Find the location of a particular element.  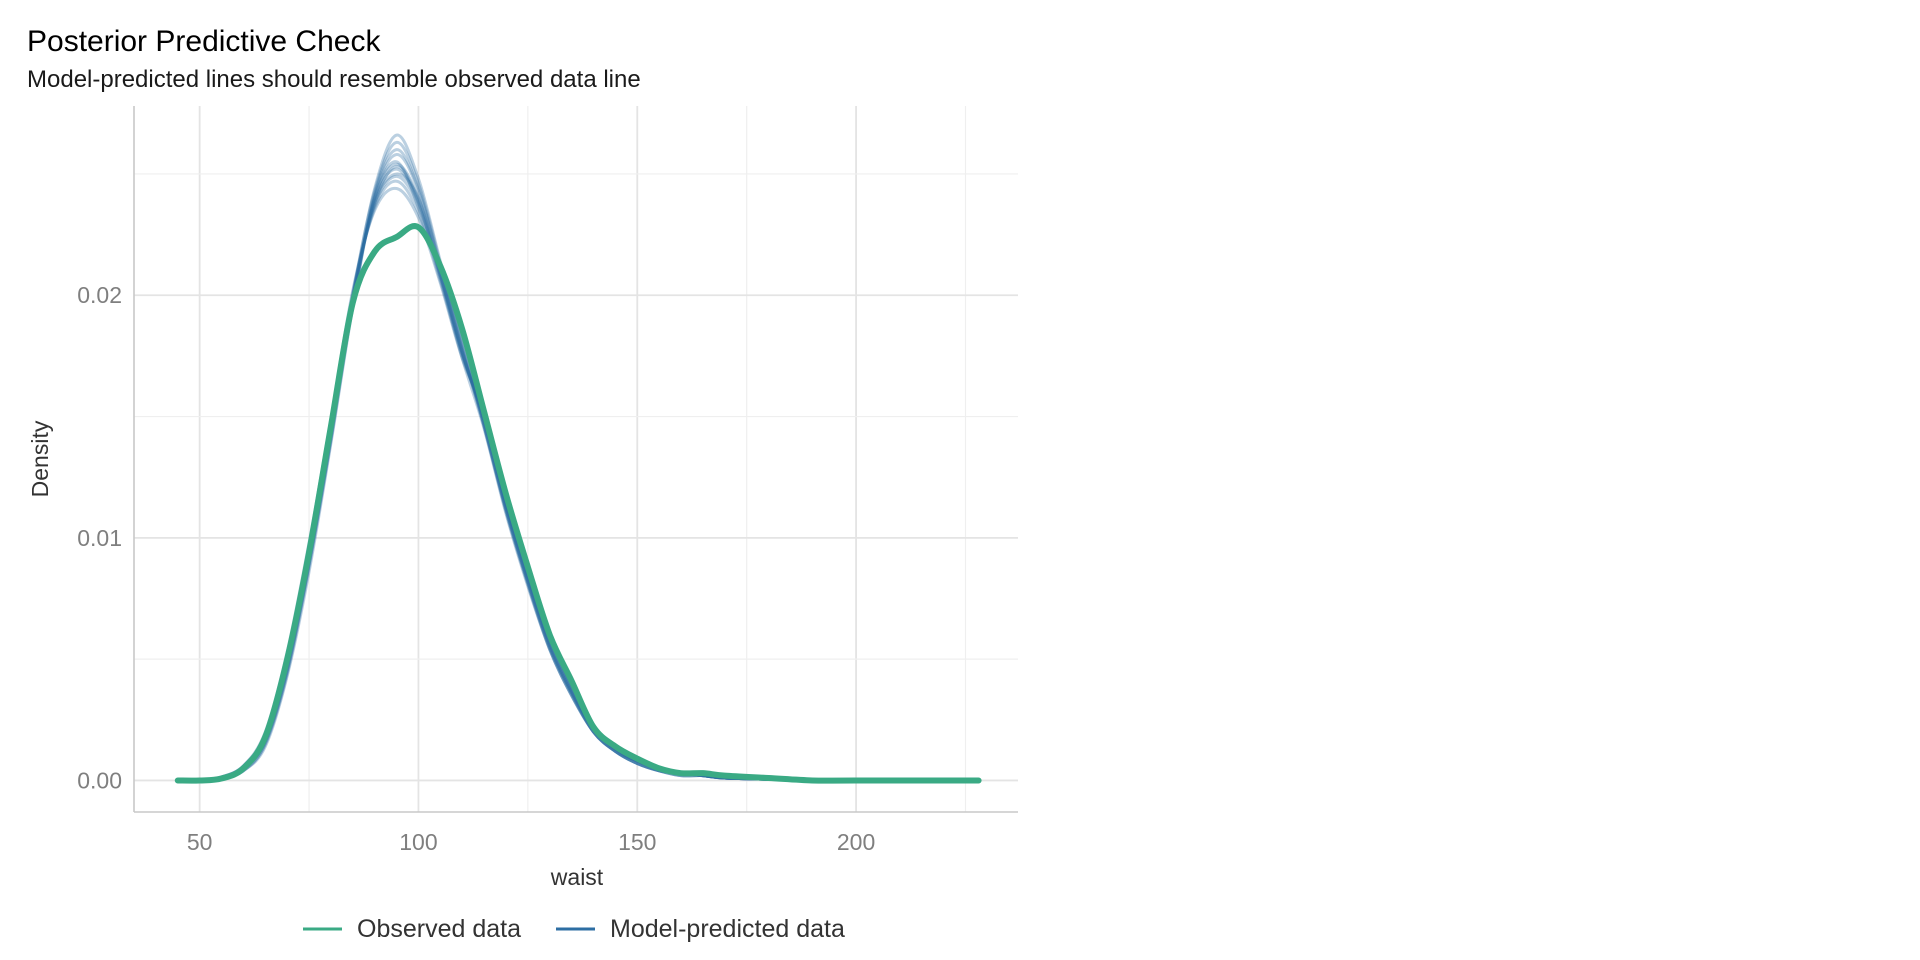

y-tick-label: 0.00 is located at coordinates (99, 780).